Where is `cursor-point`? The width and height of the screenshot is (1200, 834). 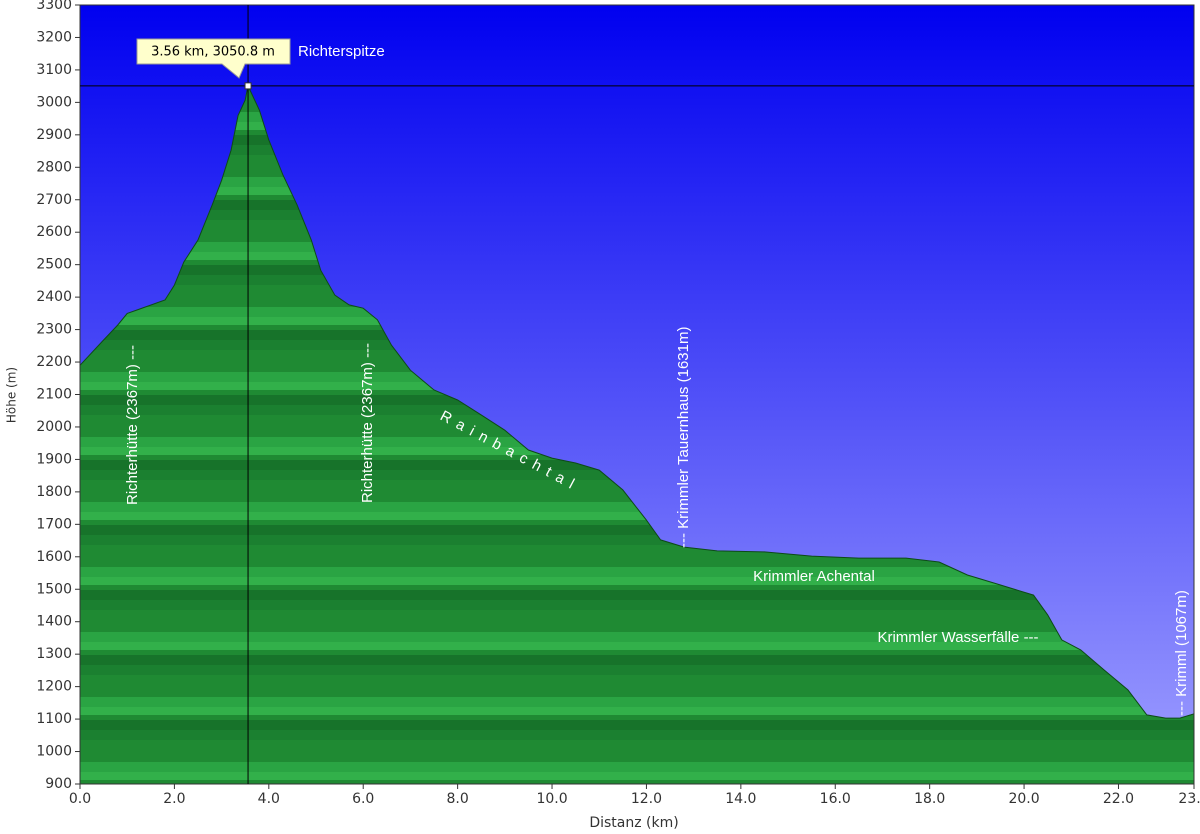
cursor-point is located at coordinates (248, 86).